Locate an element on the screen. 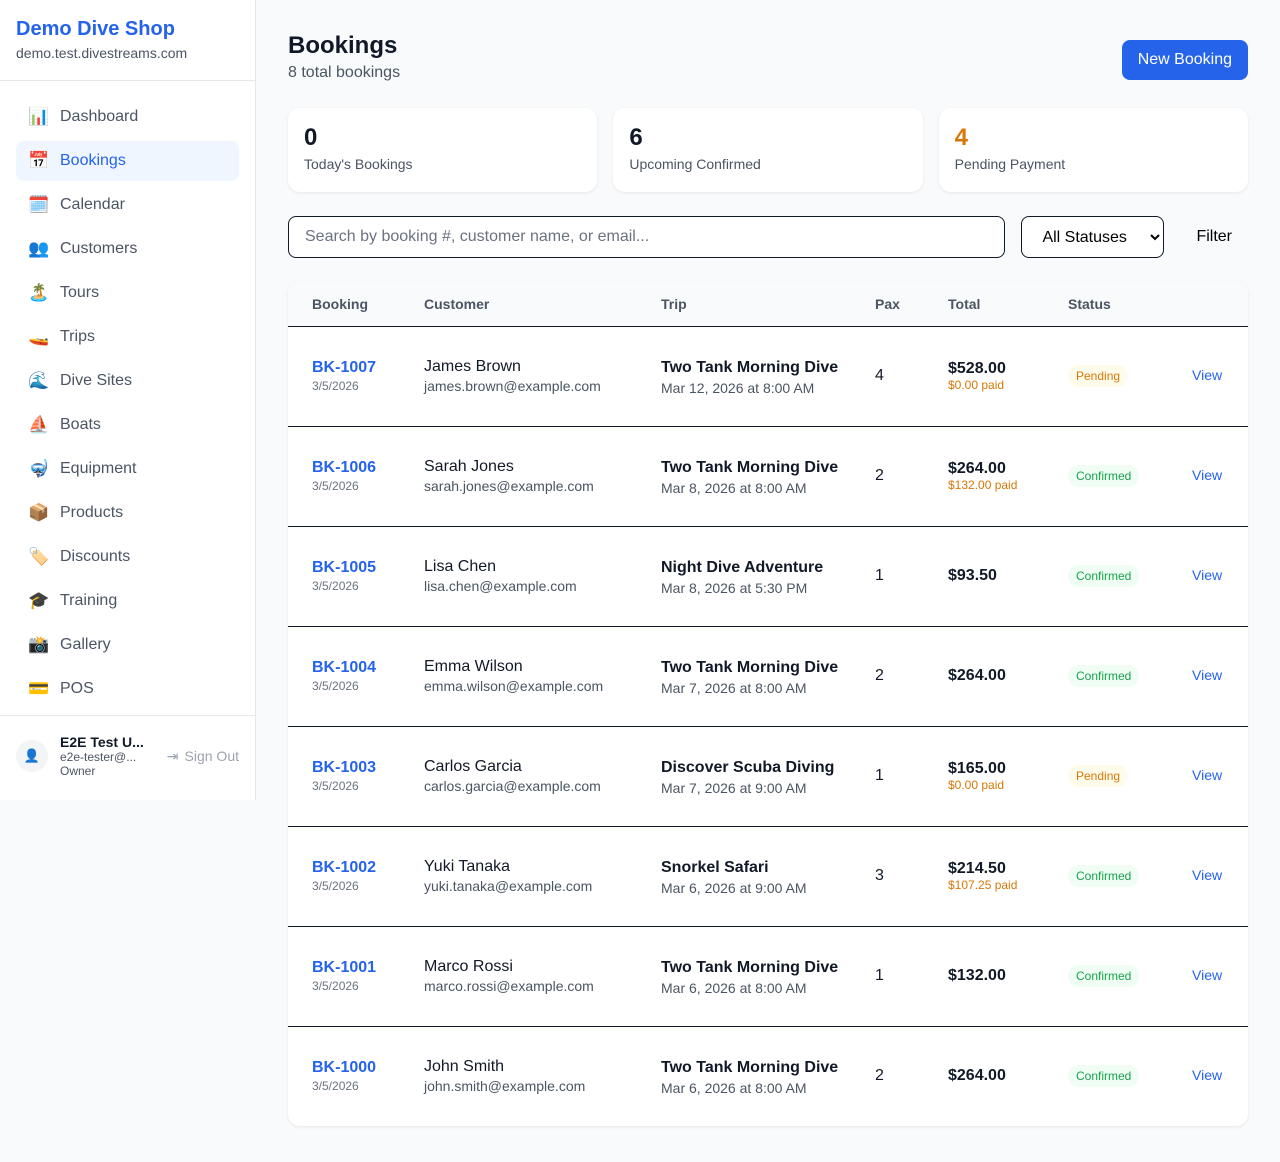 The width and height of the screenshot is (1280, 1162). filter-bar: All Statuses Filter is located at coordinates (768, 237).